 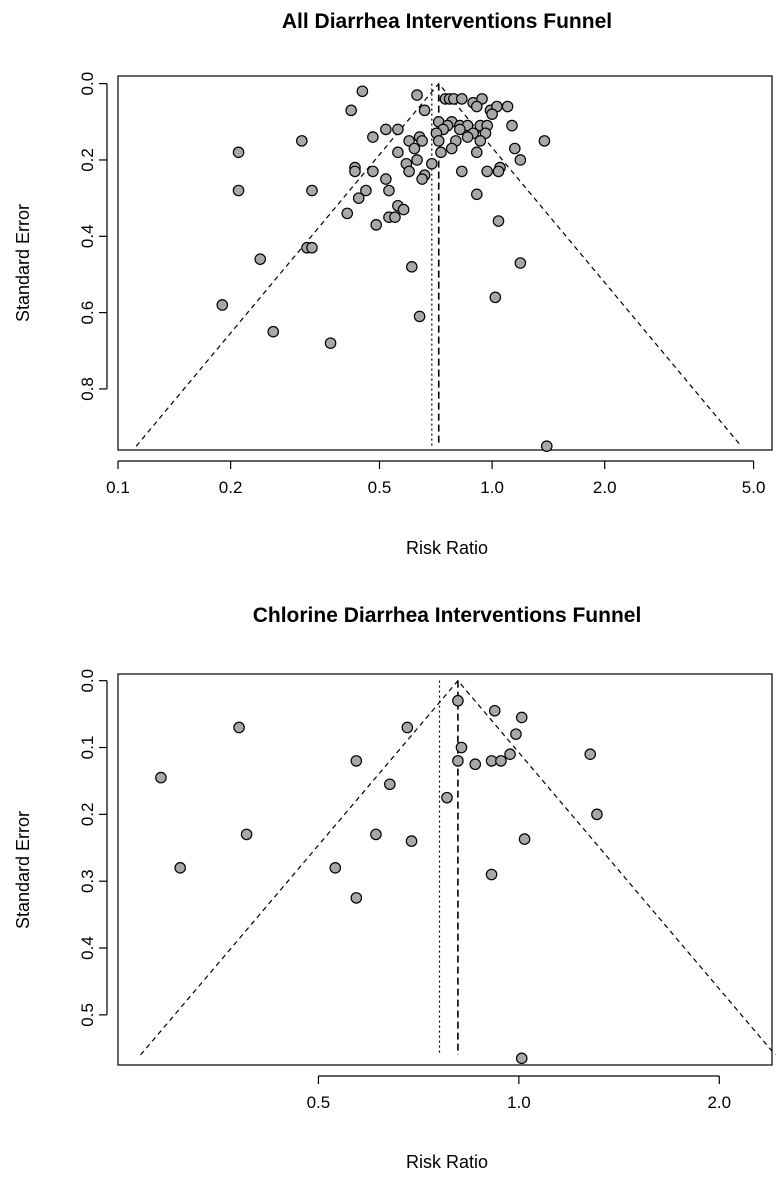 I want to click on x-axis-label: Risk Ratio, so click(x=447, y=1162).